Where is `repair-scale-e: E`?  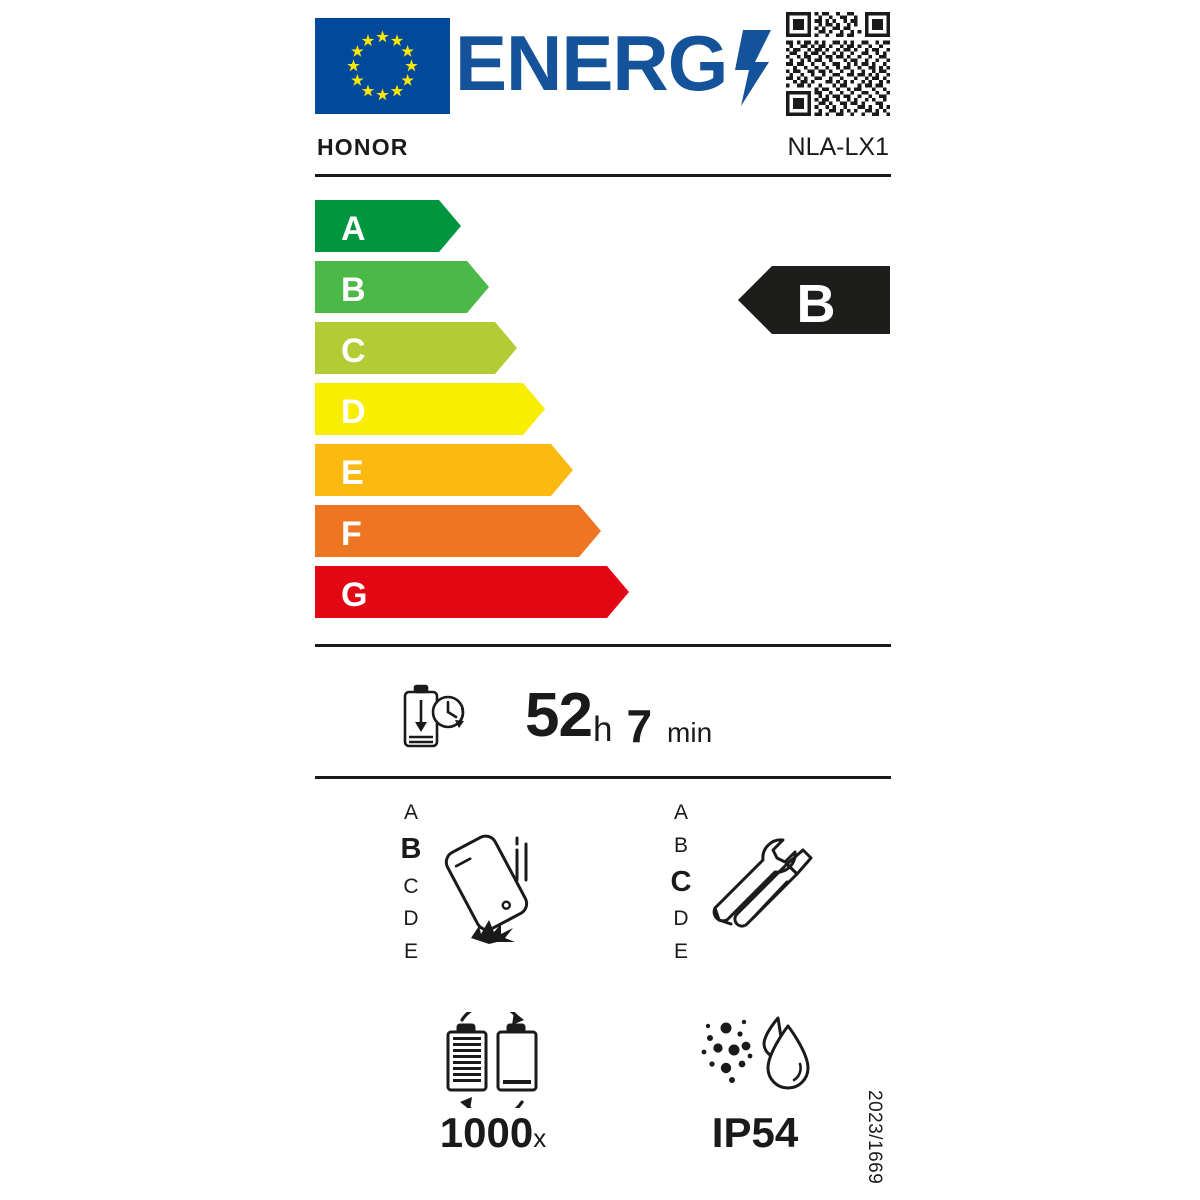
repair-scale-e: E is located at coordinates (680, 951).